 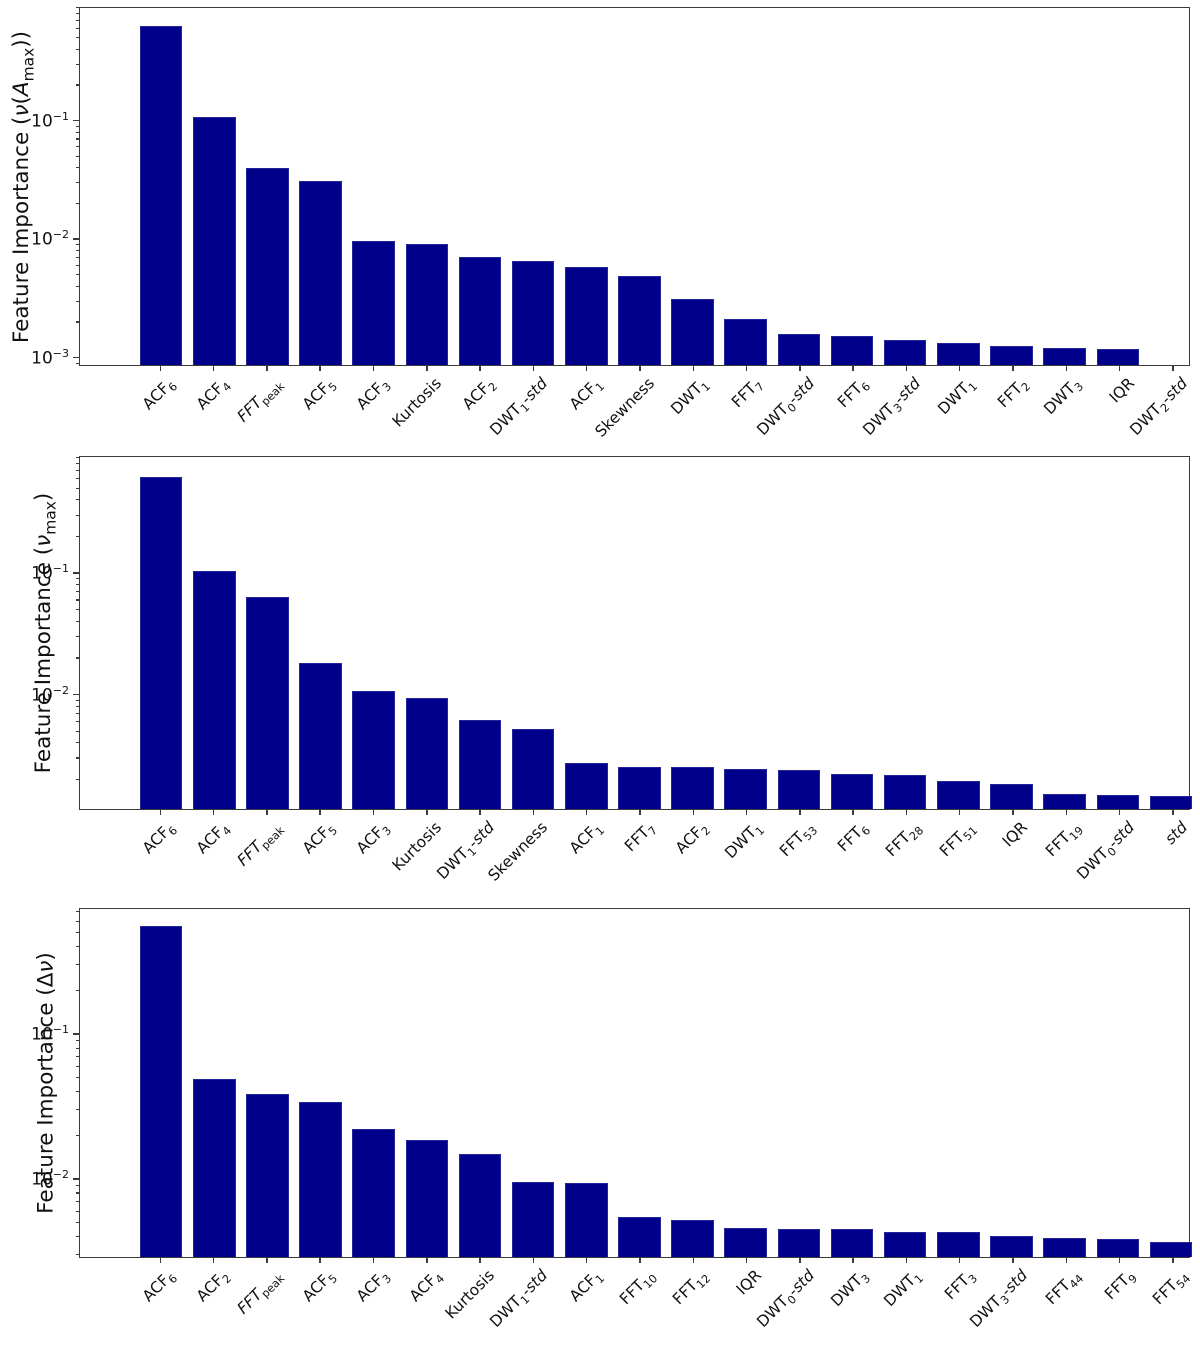 I want to click on y-tick-label: 10⁻³, so click(x=50, y=357).